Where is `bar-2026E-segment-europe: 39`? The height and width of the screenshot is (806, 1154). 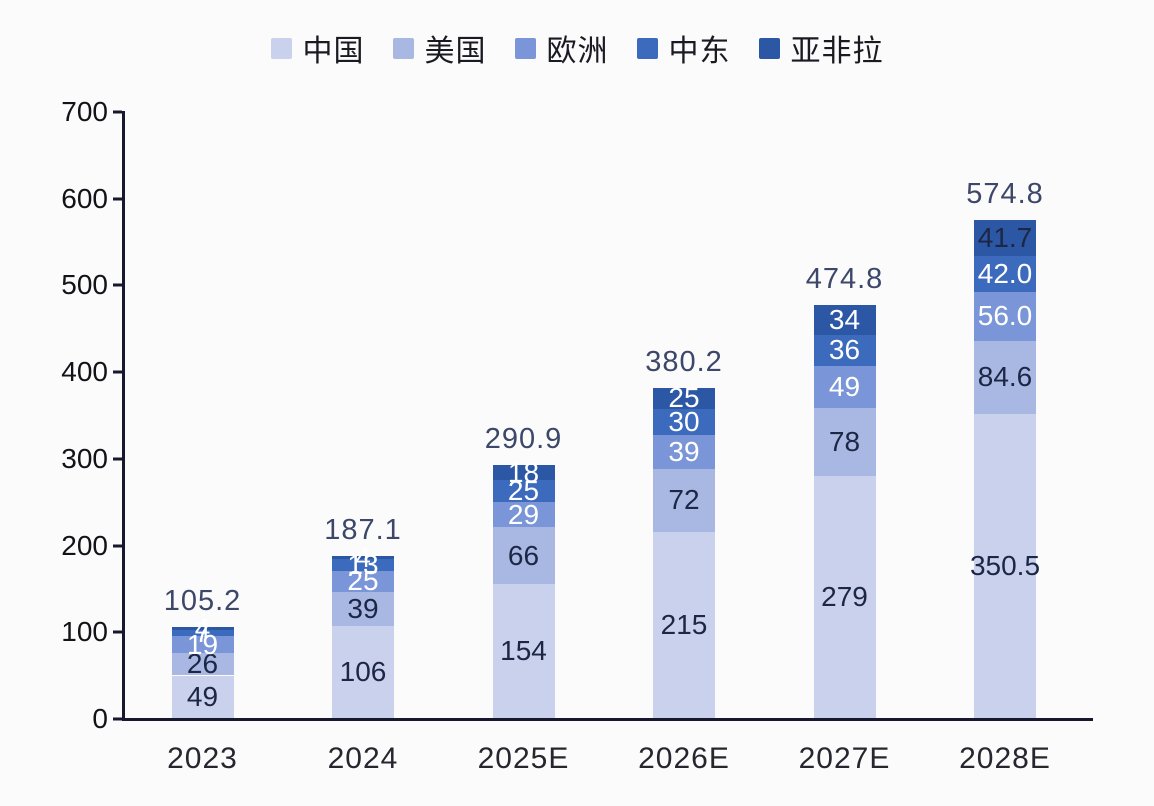
bar-2026E-segment-europe: 39 is located at coordinates (684, 452).